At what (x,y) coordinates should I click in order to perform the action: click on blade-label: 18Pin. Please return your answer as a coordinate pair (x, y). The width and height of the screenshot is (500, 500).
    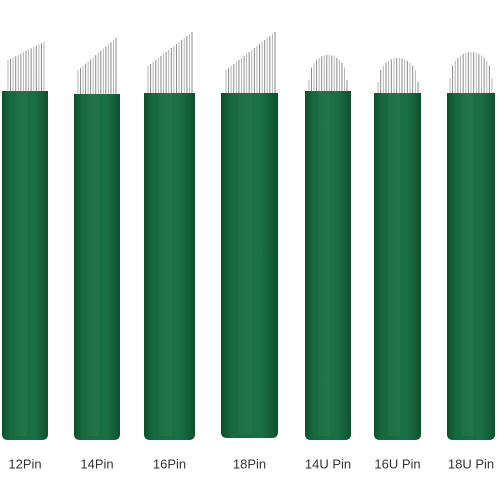
    Looking at the image, I should click on (249, 463).